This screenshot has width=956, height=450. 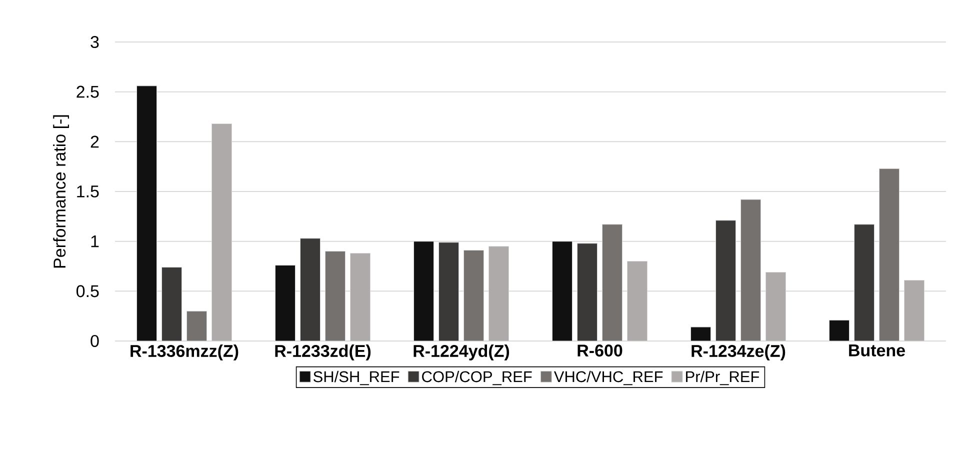 What do you see at coordinates (94, 341) in the screenshot?
I see `y-tick-label: 0` at bounding box center [94, 341].